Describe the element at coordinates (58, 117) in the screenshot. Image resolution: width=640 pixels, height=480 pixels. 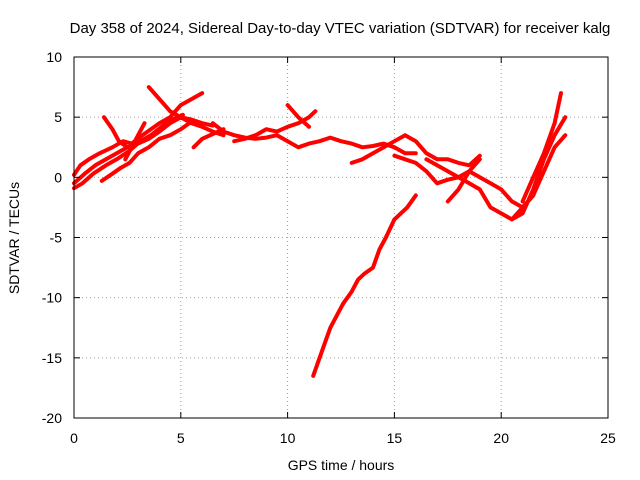
I see `y-tick-label: 5` at that location.